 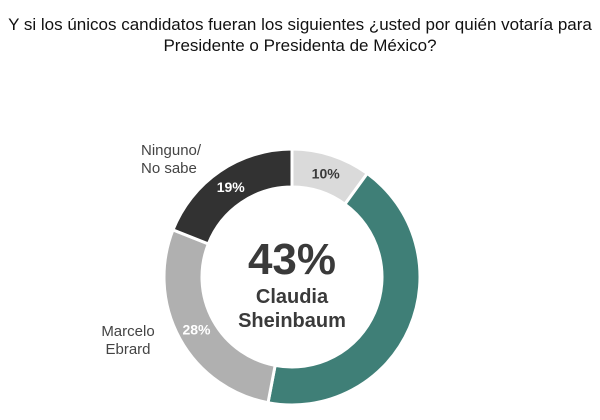 I want to click on slice-label-sin-dato: 10%, so click(x=326, y=173).